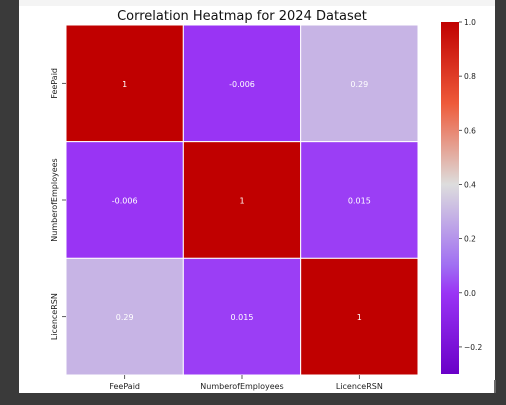 This screenshot has height=405, width=506. I want to click on window-frame-top, so click(257, 3).